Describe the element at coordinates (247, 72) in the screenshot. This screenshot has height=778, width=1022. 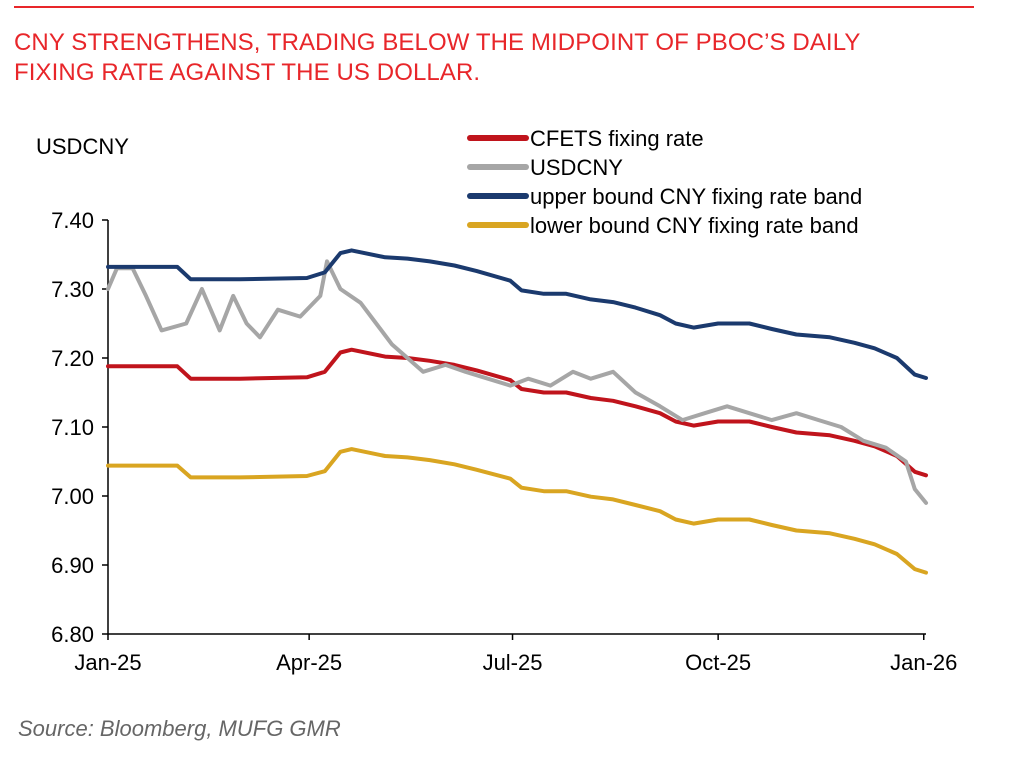
I see `title-line-2: FIXING RATE AGAINST THE US DOLLAR.` at that location.